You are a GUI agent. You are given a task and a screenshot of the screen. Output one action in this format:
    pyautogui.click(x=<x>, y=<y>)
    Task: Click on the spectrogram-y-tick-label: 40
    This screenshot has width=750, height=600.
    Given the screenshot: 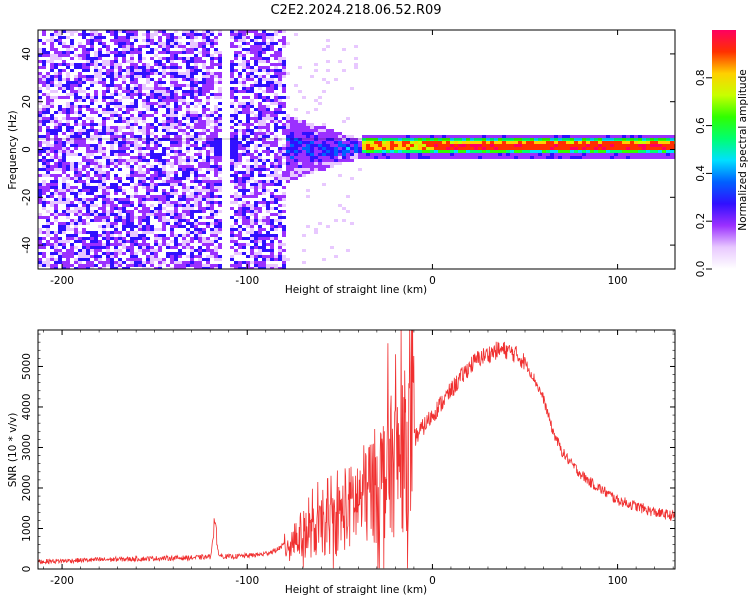 What is the action you would take?
    pyautogui.click(x=27, y=53)
    